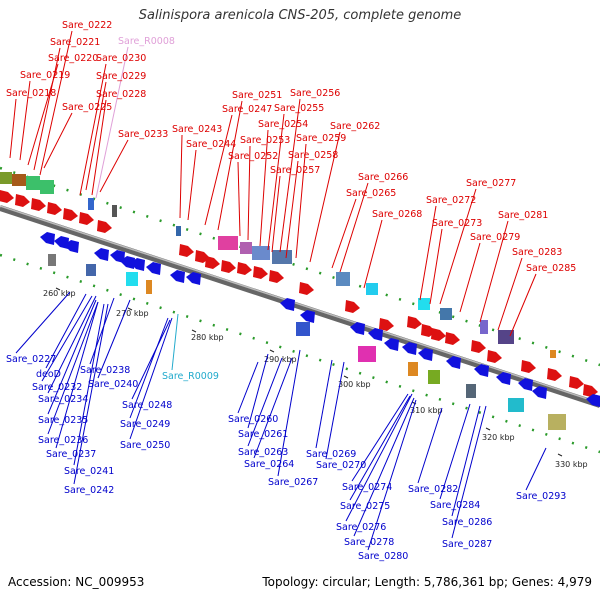 The image size is (600, 600). I want to click on forward-gene-label: Sare_0221, so click(75, 42).